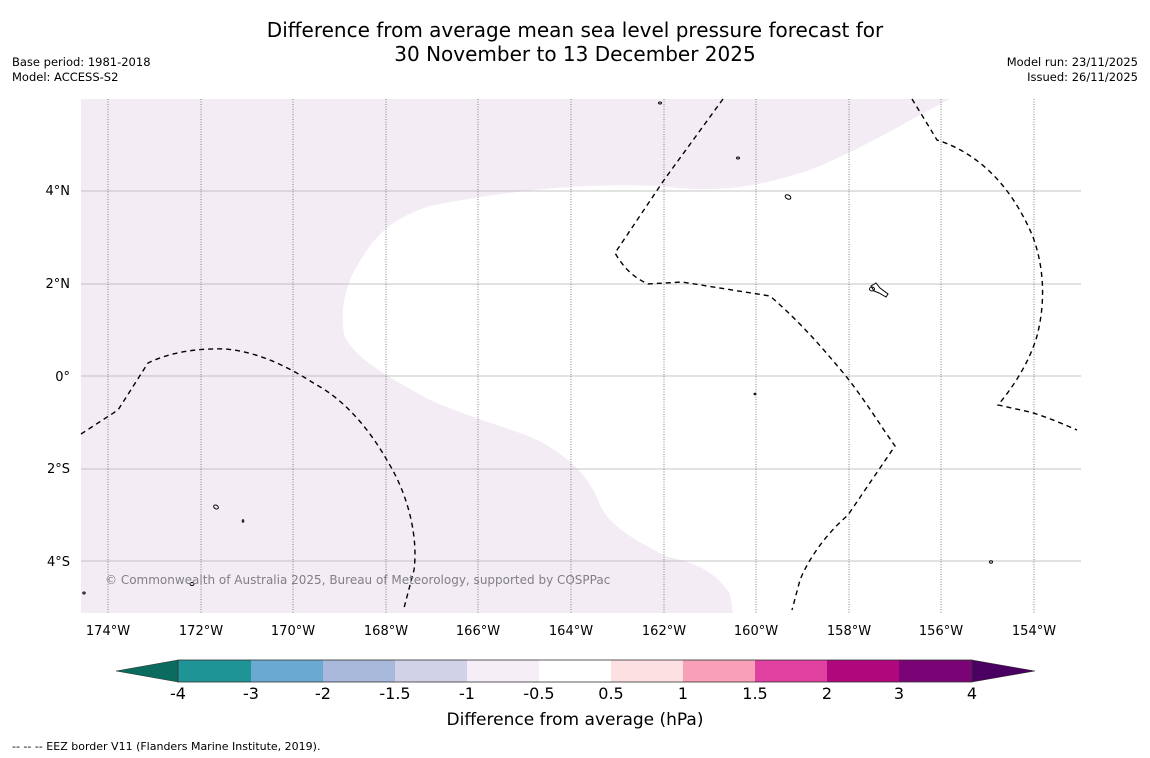 The height and width of the screenshot is (758, 1150). What do you see at coordinates (178, 693) in the screenshot?
I see `colorbar-label-1: -4` at bounding box center [178, 693].